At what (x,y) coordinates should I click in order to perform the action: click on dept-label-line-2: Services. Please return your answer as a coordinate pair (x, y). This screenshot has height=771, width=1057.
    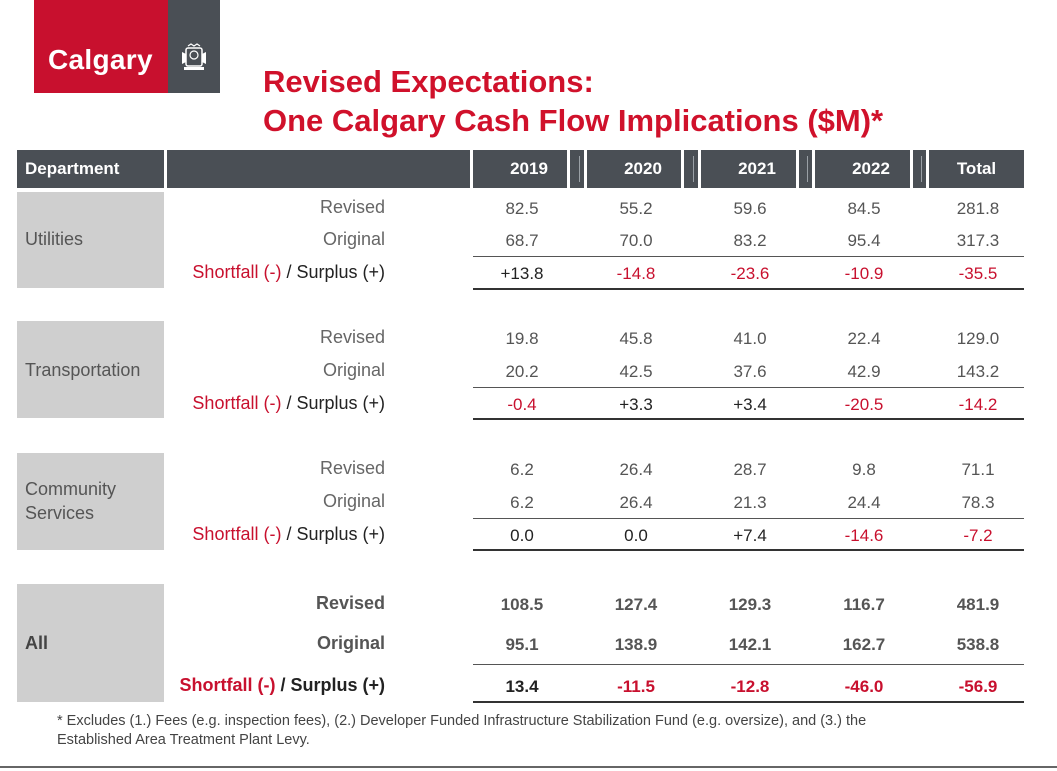
    Looking at the image, I should click on (60, 513).